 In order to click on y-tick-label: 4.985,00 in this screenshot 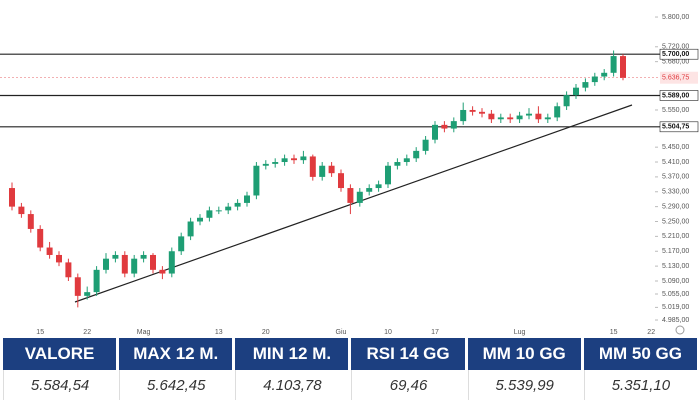, I will do `click(675, 320)`.